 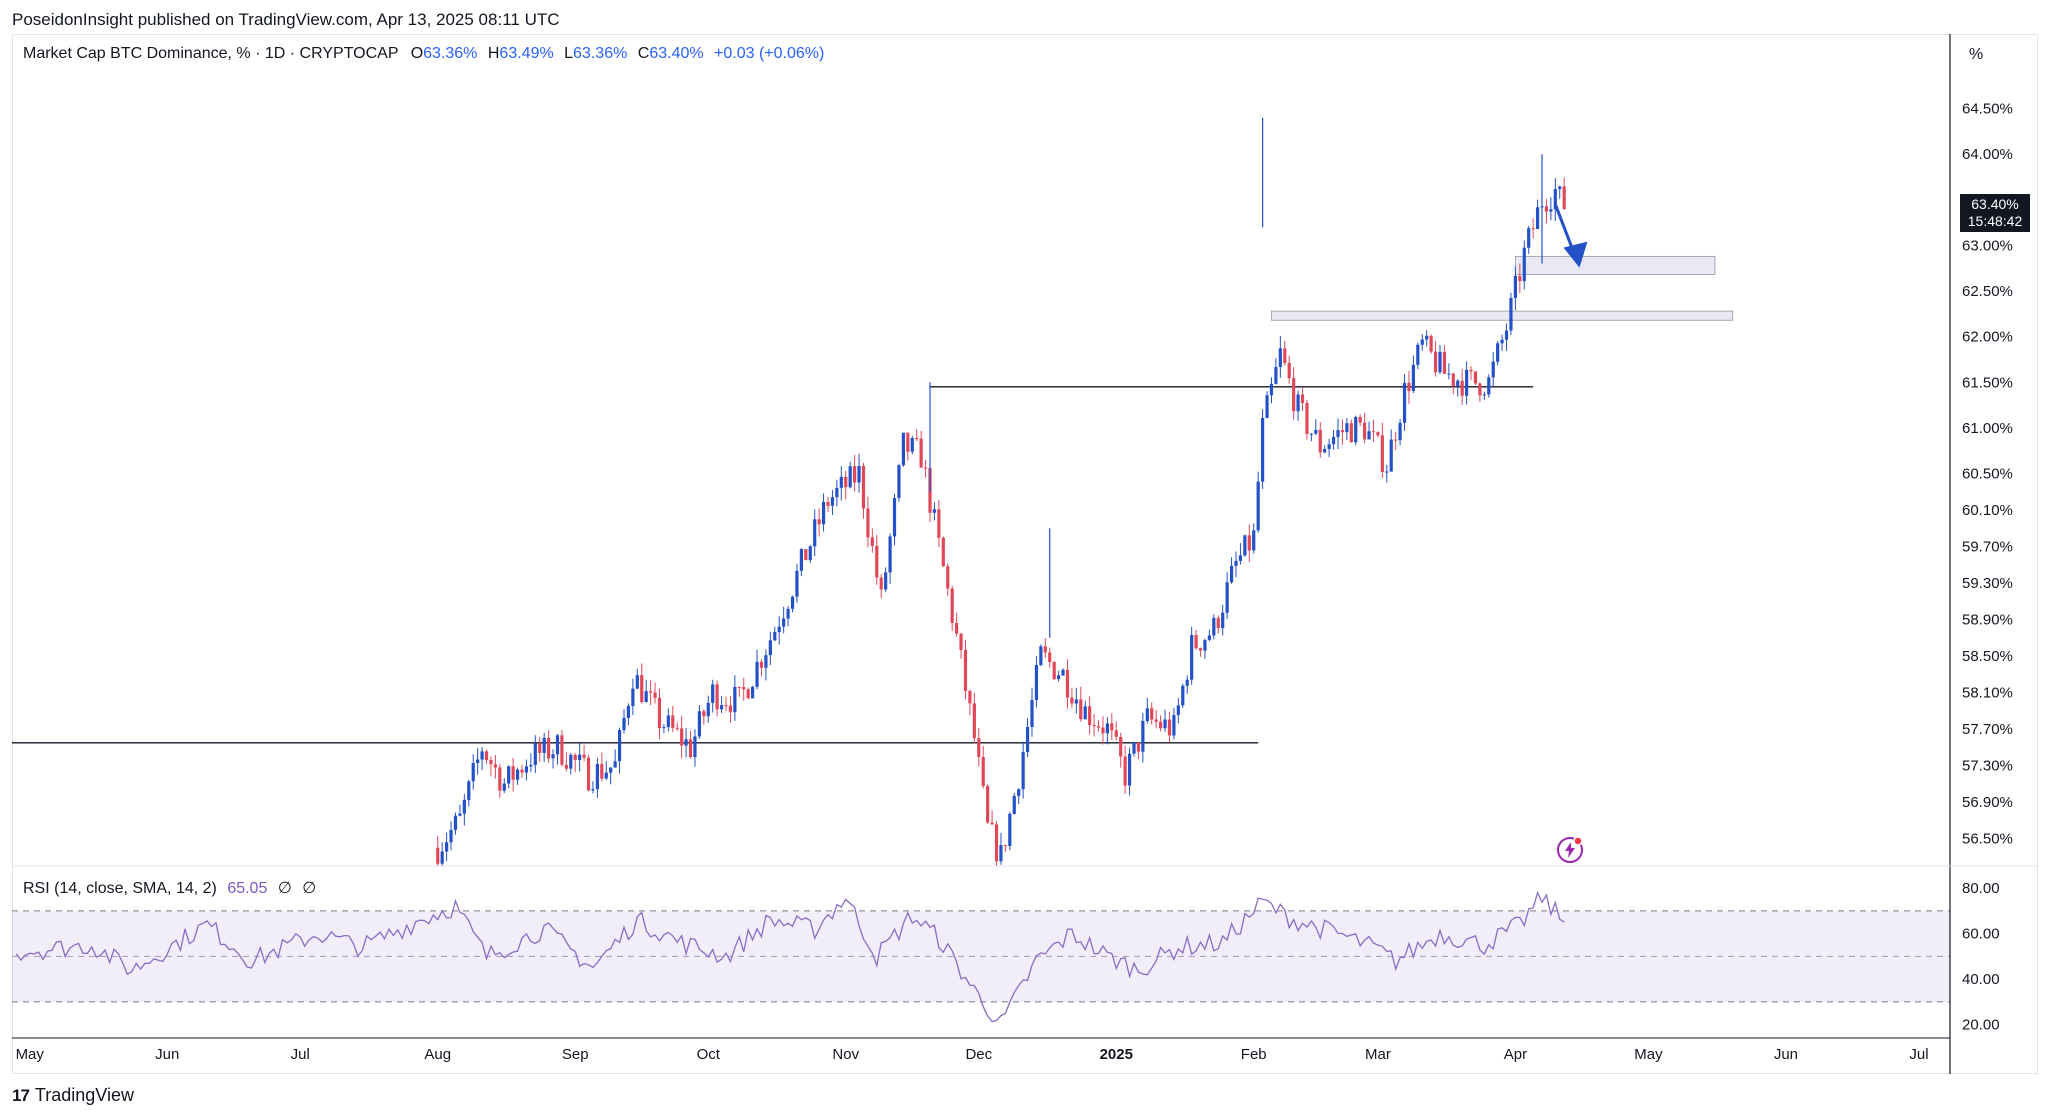 I want to click on down-arrow-head, so click(x=1575, y=254).